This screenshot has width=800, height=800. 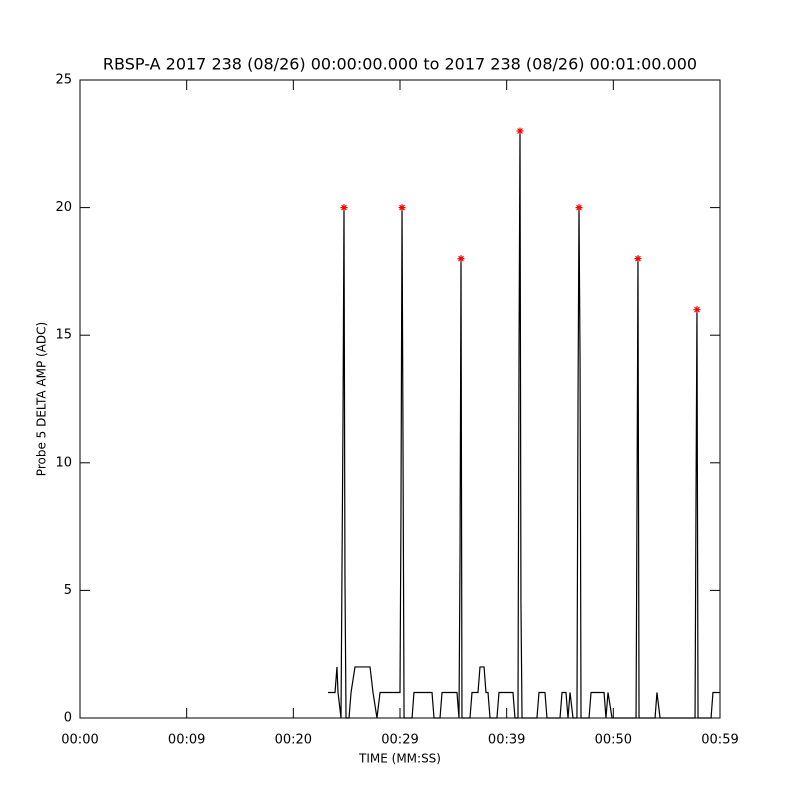 What do you see at coordinates (399, 740) in the screenshot?
I see `x-tick-label: 00:29` at bounding box center [399, 740].